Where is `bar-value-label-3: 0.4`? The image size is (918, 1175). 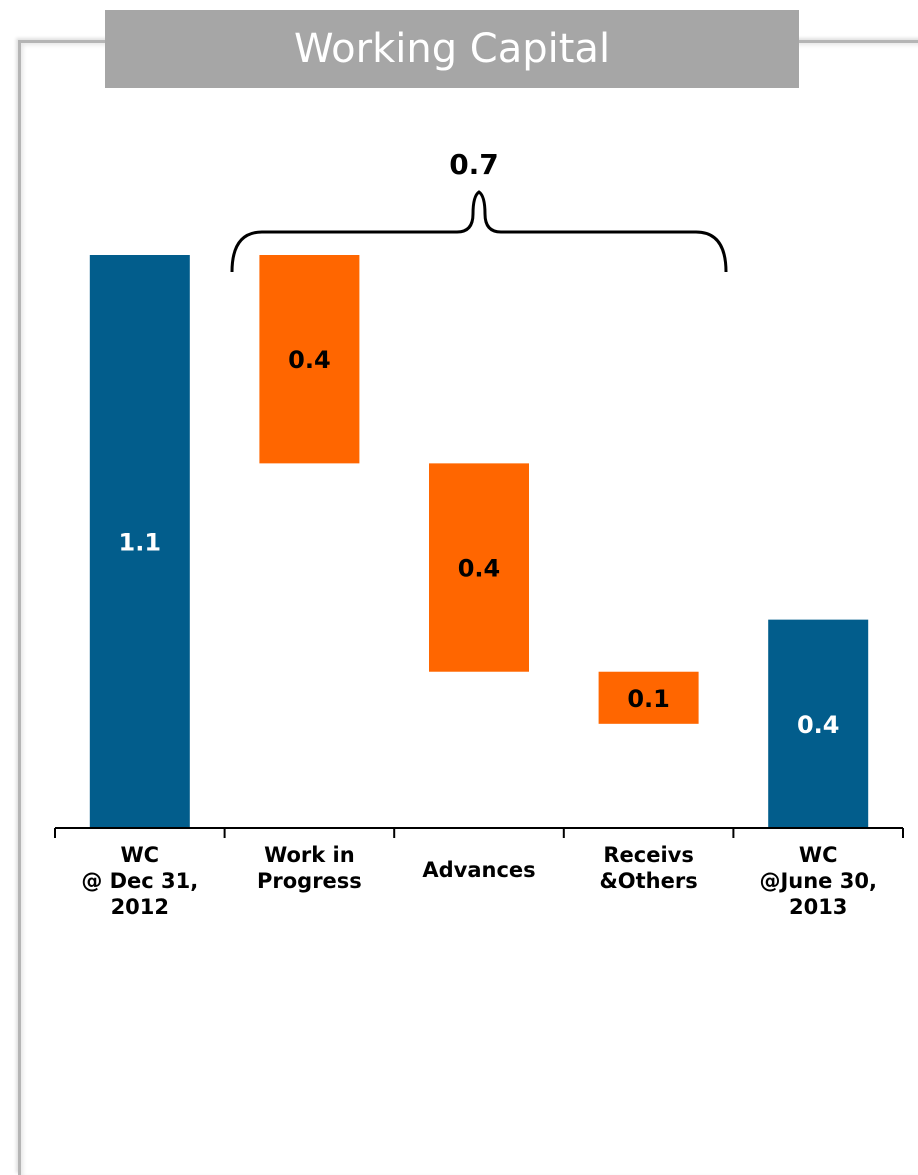
bar-value-label-3: 0.4 is located at coordinates (479, 569).